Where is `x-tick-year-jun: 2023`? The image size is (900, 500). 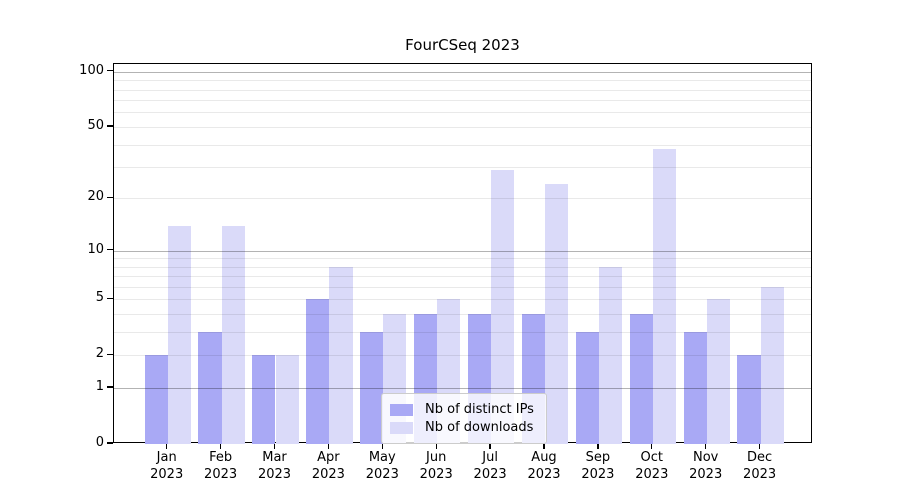 x-tick-year-jun: 2023 is located at coordinates (436, 474).